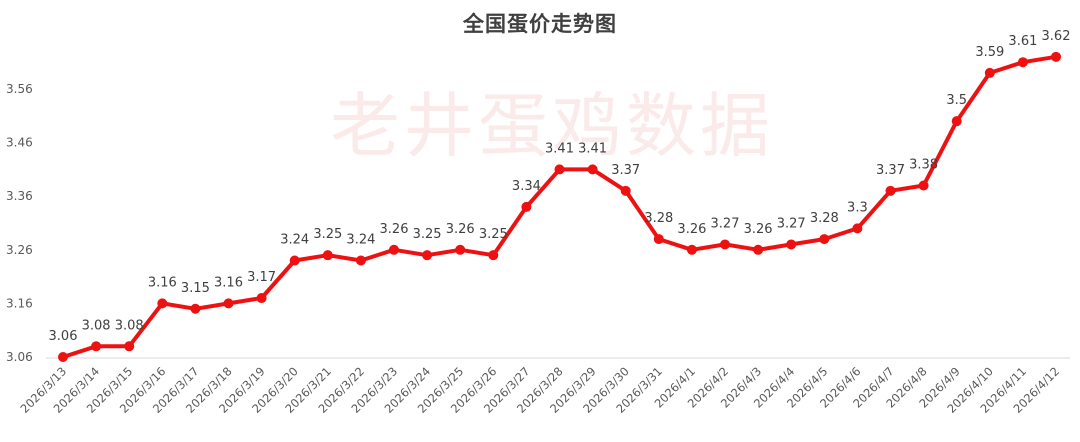 The width and height of the screenshot is (1080, 442). What do you see at coordinates (857, 207) in the screenshot?
I see `data-label: 3.3` at bounding box center [857, 207].